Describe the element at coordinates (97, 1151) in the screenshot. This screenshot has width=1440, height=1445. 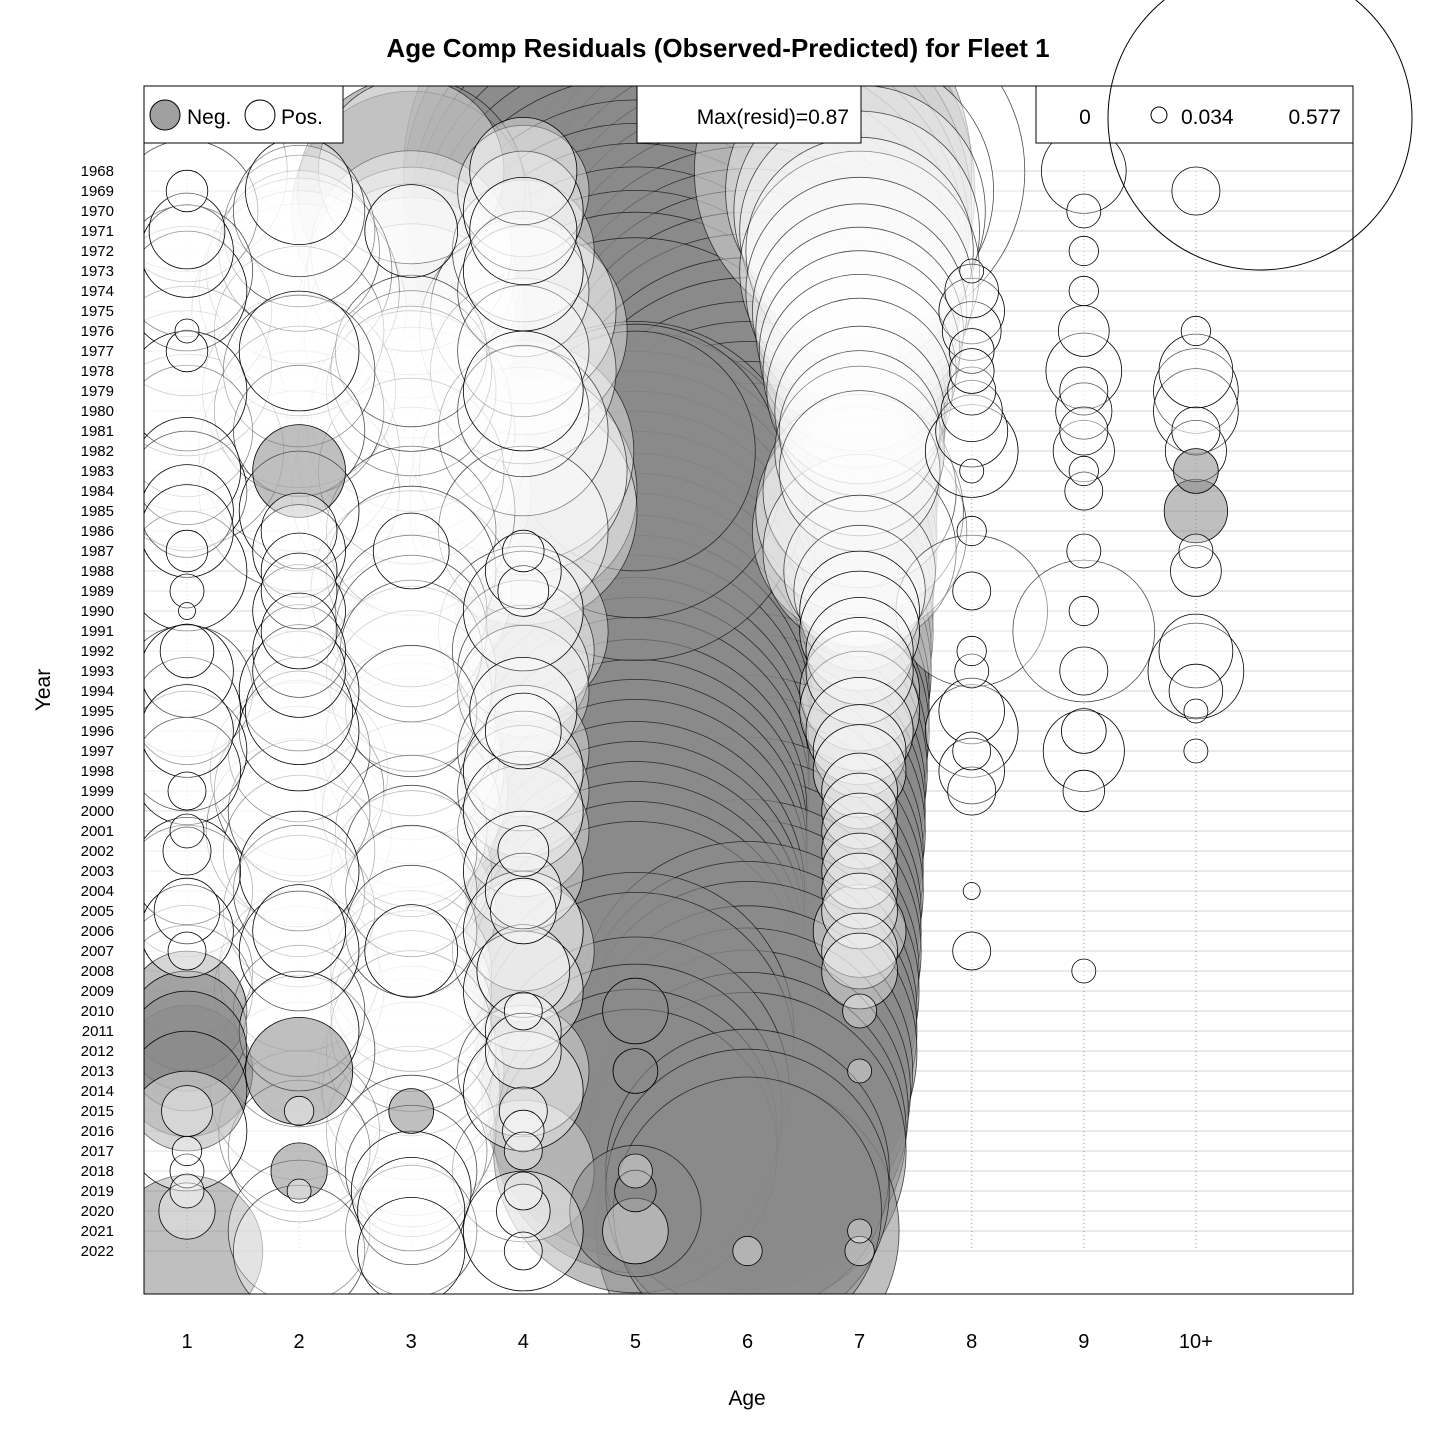
I see `year-tick-label: 2017` at that location.